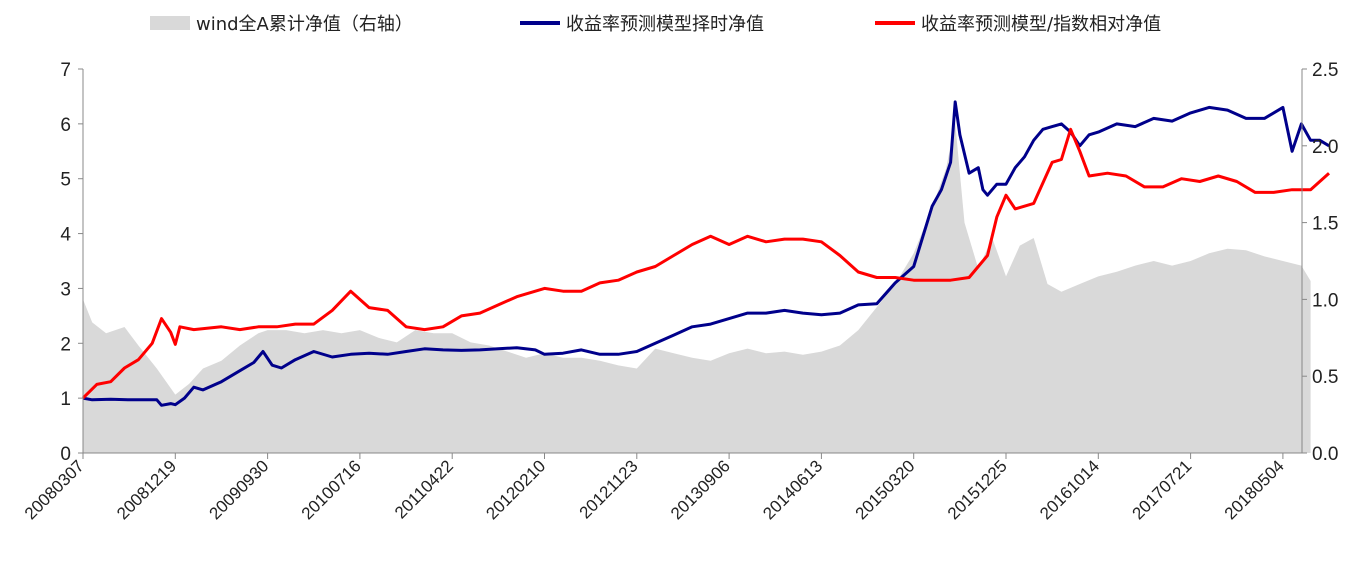 This screenshot has width=1371, height=564. Describe the element at coordinates (609, 489) in the screenshot. I see `x-tick-label: 20121123` at that location.